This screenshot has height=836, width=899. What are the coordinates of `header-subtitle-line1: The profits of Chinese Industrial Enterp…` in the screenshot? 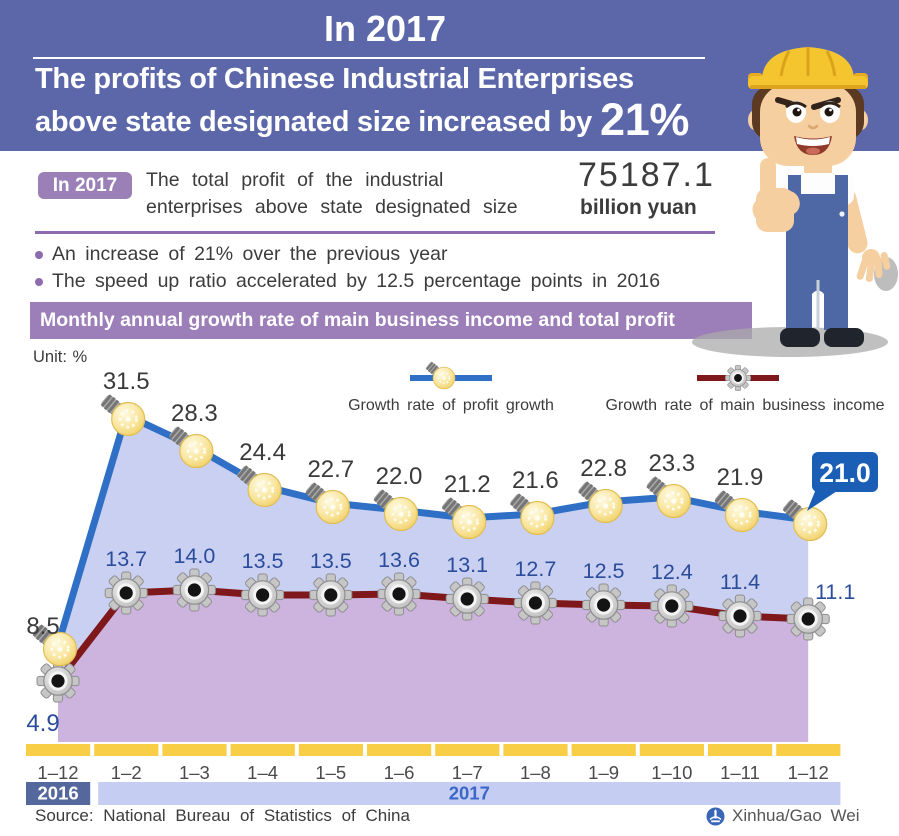 It's located at (334, 79).